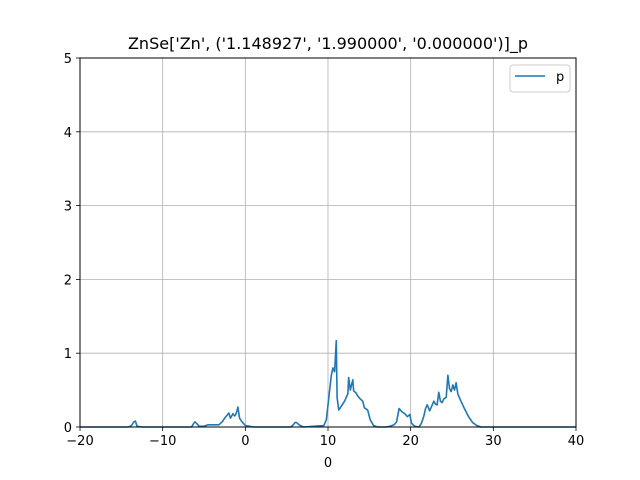 The height and width of the screenshot is (480, 640). What do you see at coordinates (68, 354) in the screenshot?
I see `y-tick-label-1: 1` at bounding box center [68, 354].